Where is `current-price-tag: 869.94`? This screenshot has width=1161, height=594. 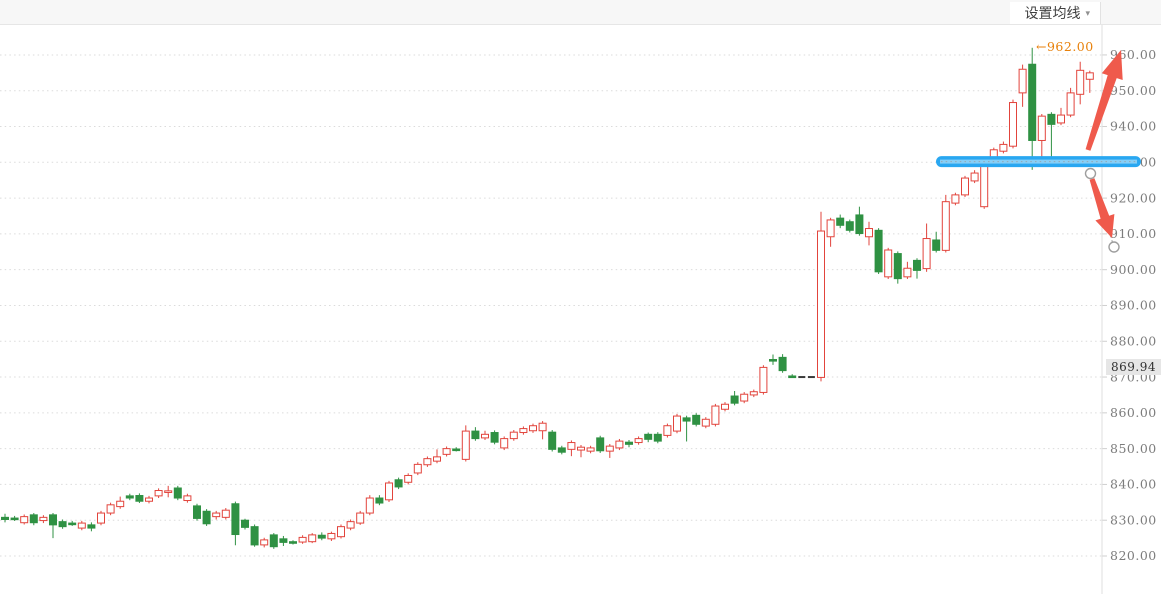
current-price-tag: 869.94 is located at coordinates (1133, 367).